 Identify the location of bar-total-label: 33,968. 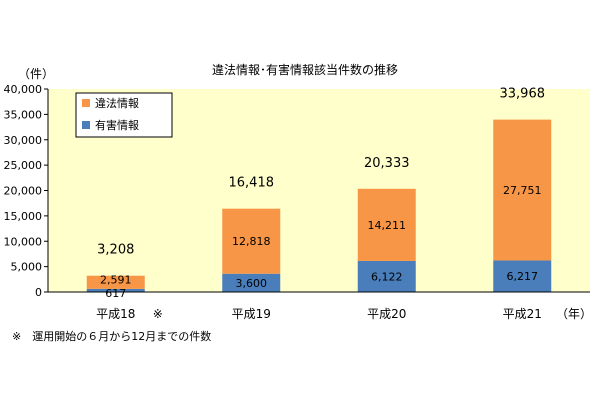
(523, 94).